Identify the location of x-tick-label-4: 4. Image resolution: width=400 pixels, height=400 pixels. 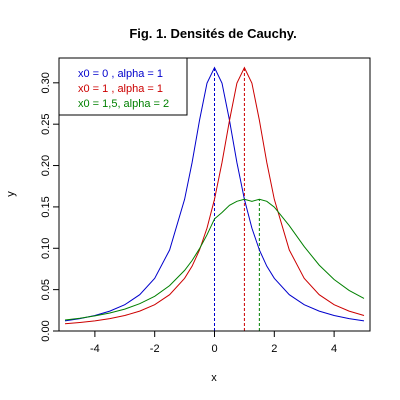
(334, 349).